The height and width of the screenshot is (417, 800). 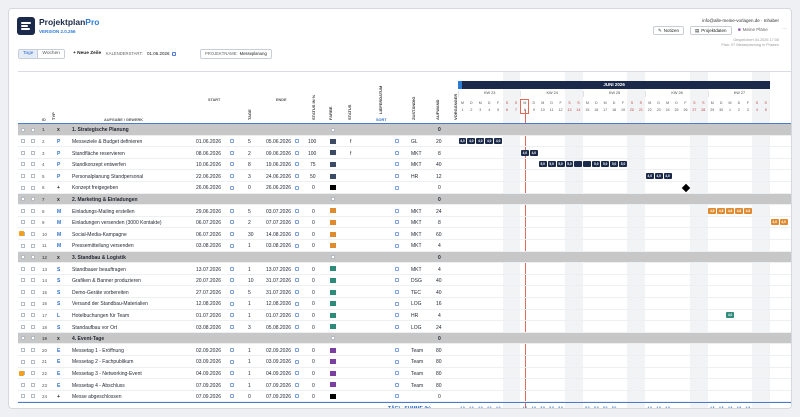 What do you see at coordinates (209, 281) in the screenshot?
I see `row-start: 20.07.2026` at bounding box center [209, 281].